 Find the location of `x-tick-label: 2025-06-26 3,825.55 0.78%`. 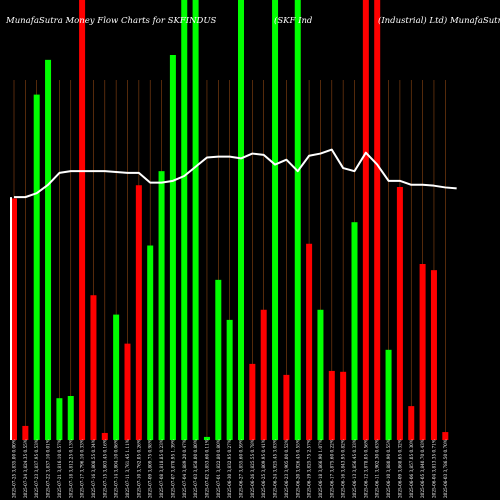

x-tick-label: 2025-06-26 3,825.55 0.78% is located at coordinates (252, 468).